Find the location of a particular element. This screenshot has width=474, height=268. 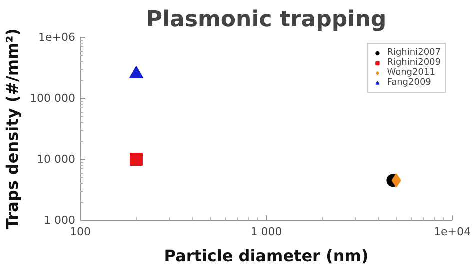

y-axis-title: Traps density (#/mm²) is located at coordinates (12, 129).